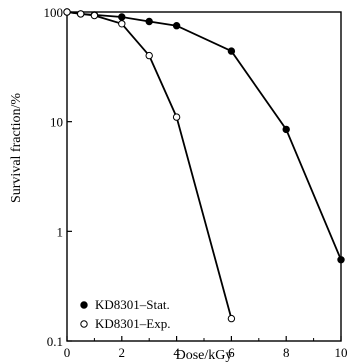 The width and height of the screenshot is (348, 363). What do you see at coordinates (16, 148) in the screenshot?
I see `y-axis-label: Survival fraction/%` at bounding box center [16, 148].